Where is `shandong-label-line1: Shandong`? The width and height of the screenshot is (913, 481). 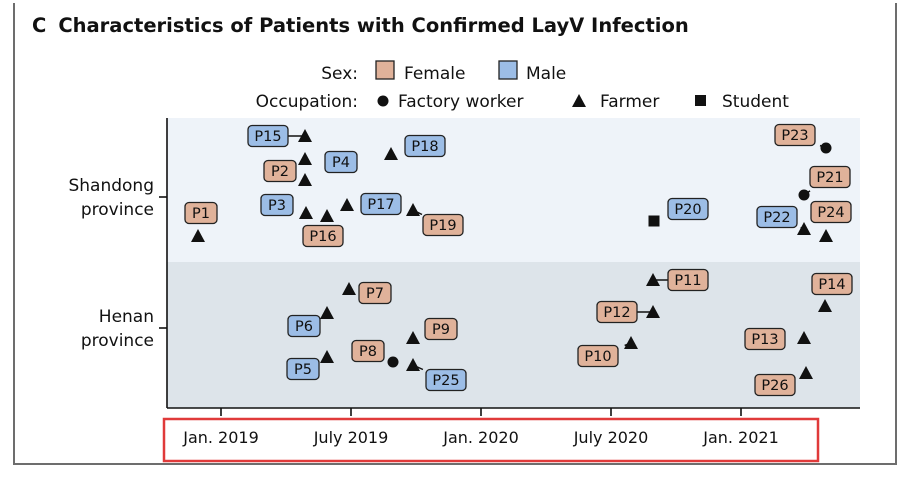 shandong-label-line1: Shandong is located at coordinates (111, 186).